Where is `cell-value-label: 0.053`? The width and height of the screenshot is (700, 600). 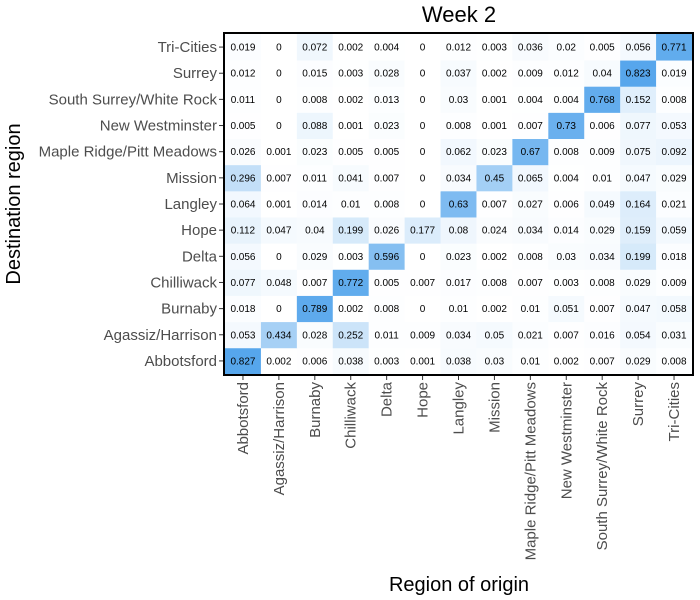
cell-value-label: 0.053 is located at coordinates (242, 335).